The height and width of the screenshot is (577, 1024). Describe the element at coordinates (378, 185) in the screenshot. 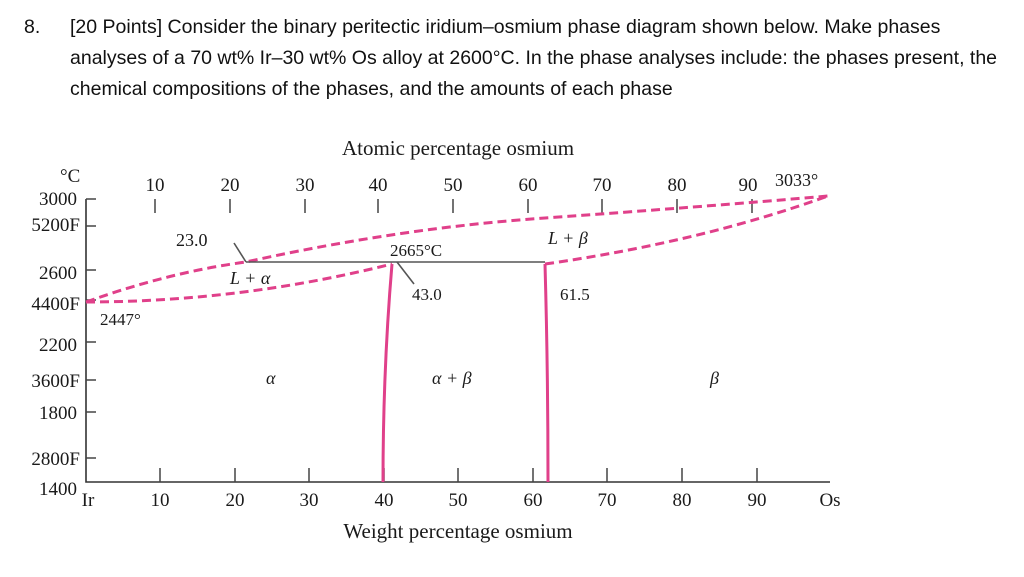

I see `top-tick-label-40: 40` at that location.